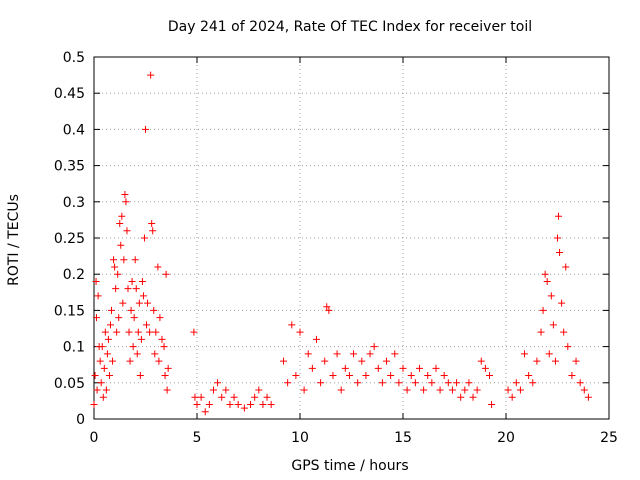 The width and height of the screenshot is (640, 480). I want to click on y-axis-label: ROTI / TECUs, so click(14, 240).